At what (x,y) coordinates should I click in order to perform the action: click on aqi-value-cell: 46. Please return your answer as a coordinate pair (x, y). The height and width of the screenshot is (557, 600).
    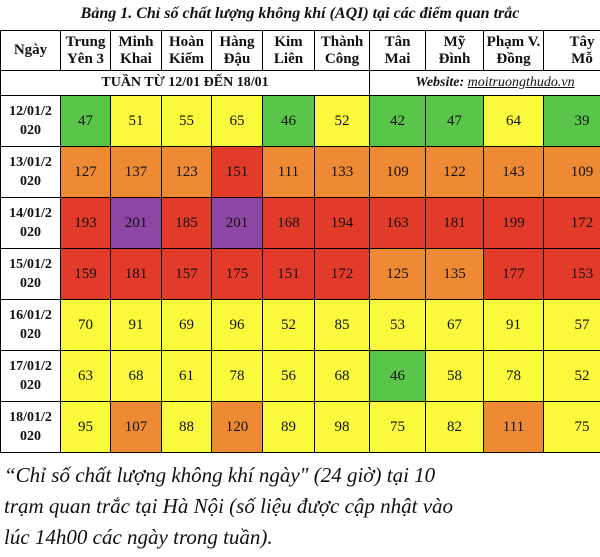
    Looking at the image, I should click on (288, 121).